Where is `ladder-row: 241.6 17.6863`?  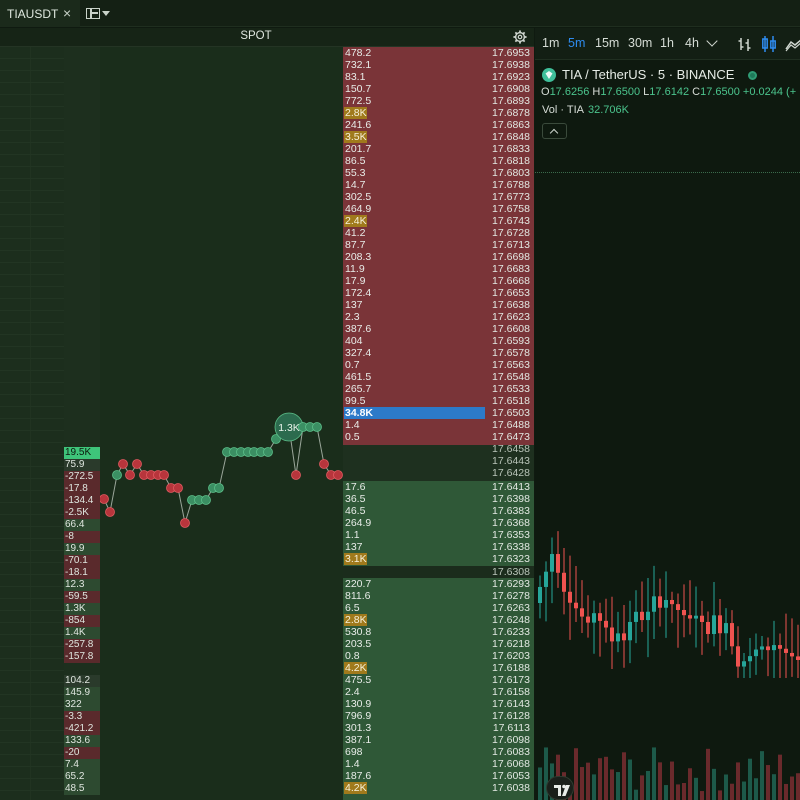 ladder-row: 241.6 17.6863 is located at coordinates (438, 125).